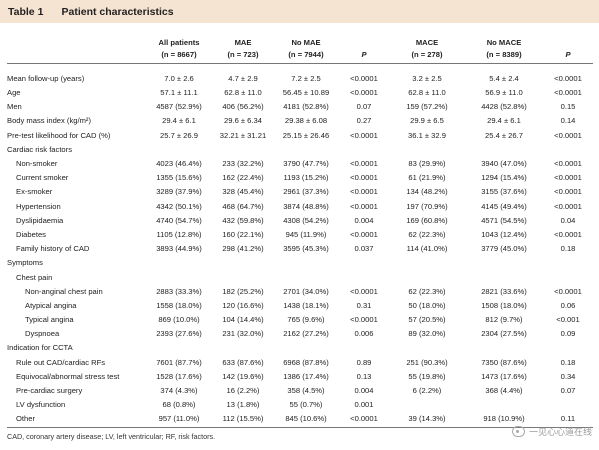  I want to click on cell-no-mae: 1193 (15.2%), so click(306, 178).